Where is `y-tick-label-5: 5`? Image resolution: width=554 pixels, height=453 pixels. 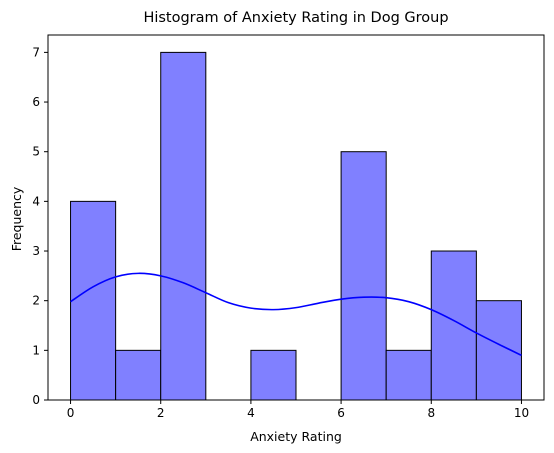
y-tick-label-5: 5 is located at coordinates (36, 152).